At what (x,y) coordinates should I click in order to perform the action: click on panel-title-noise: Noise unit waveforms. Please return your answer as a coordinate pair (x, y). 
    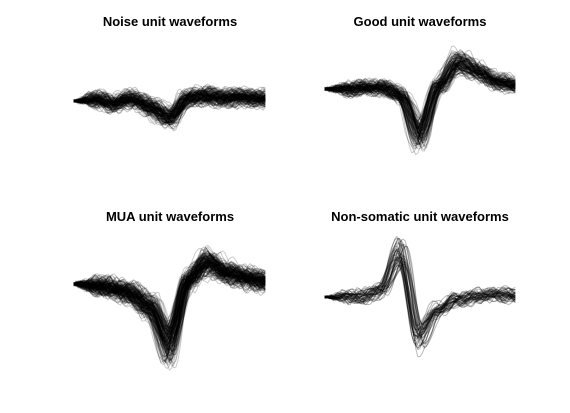
    Looking at the image, I should click on (170, 21).